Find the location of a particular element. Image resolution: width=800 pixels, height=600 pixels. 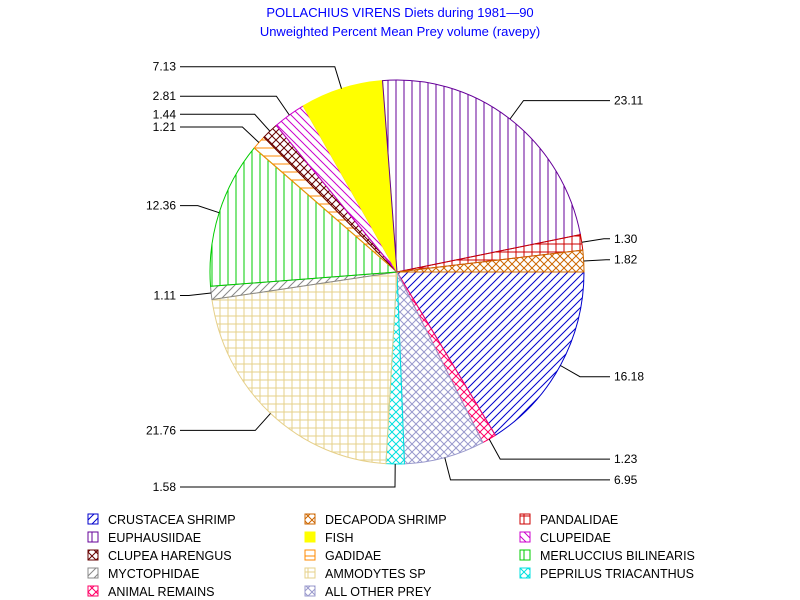

slice-decapoda-shrimp is located at coordinates (490, 261).